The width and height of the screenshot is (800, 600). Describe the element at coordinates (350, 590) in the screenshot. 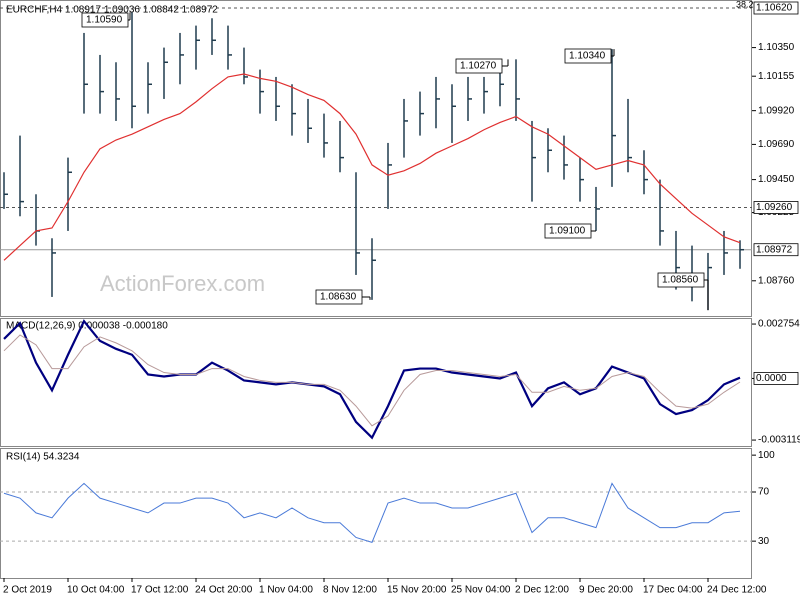

I see `x-tick-label: 8 Nov 12:00` at that location.